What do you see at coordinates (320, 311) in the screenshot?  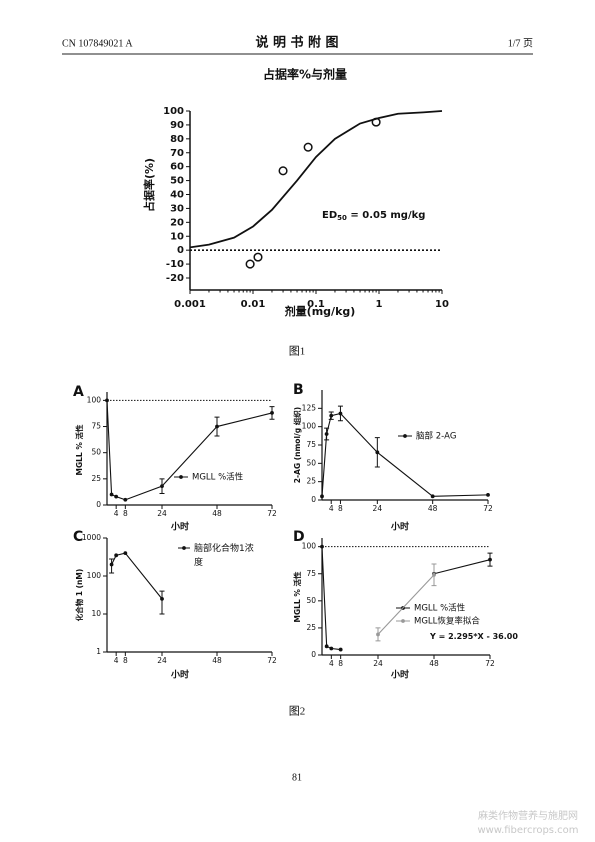 I see `x-axis-label: 剂量(mg/kg)` at bounding box center [320, 311].